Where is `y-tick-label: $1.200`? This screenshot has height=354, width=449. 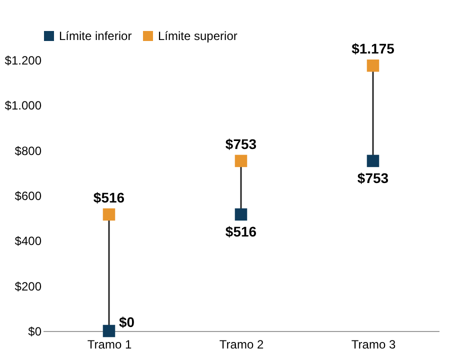
y-tick-label: $1.200 is located at coordinates (23, 61).